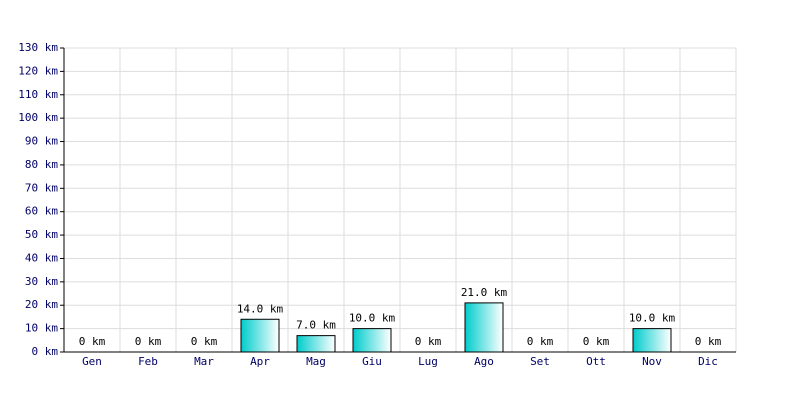  Describe the element at coordinates (38, 117) in the screenshot. I see `y-tick-label: 100 km` at that location.